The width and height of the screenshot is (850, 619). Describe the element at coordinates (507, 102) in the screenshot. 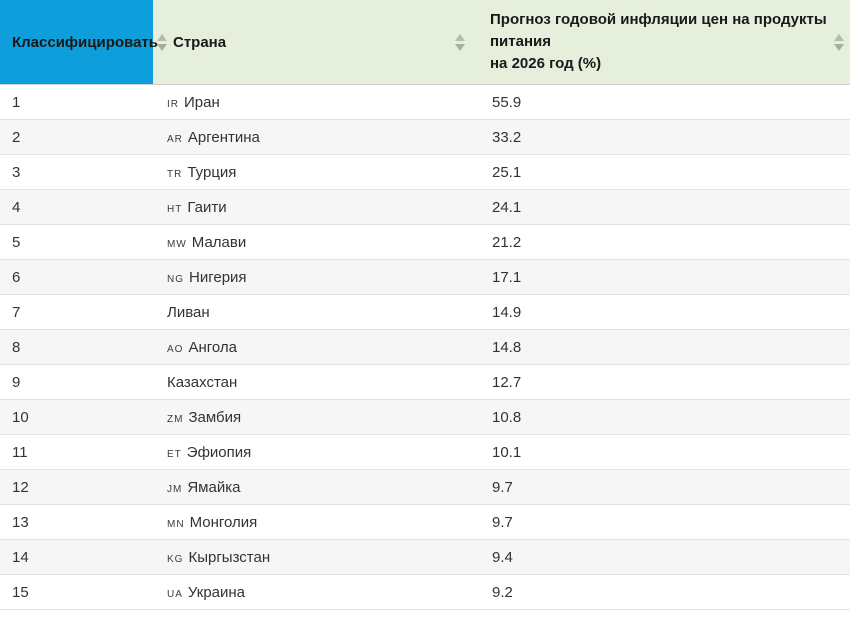

I see `forecast-value-cell: 55.9` at that location.